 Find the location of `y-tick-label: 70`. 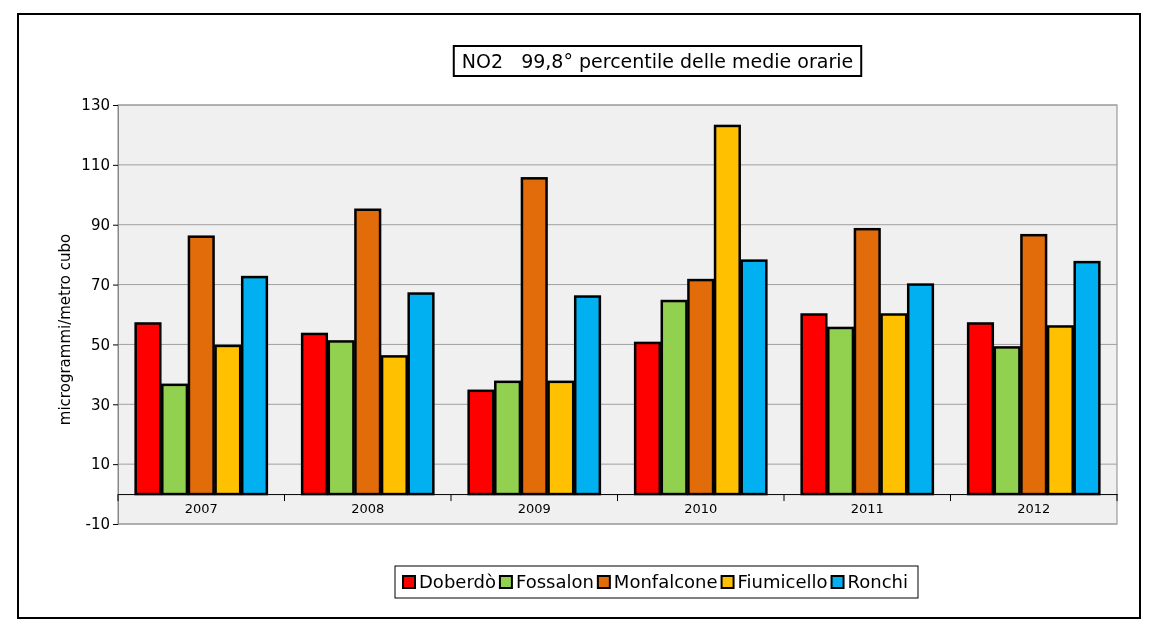

y-tick-label: 70 is located at coordinates (100, 284).